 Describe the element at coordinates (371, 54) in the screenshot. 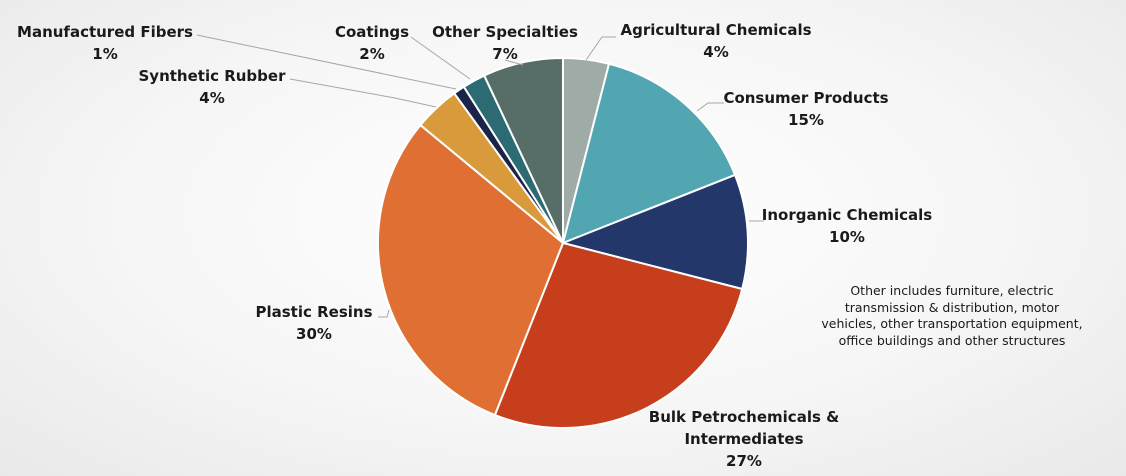

I see `slice-percent: 2%` at that location.